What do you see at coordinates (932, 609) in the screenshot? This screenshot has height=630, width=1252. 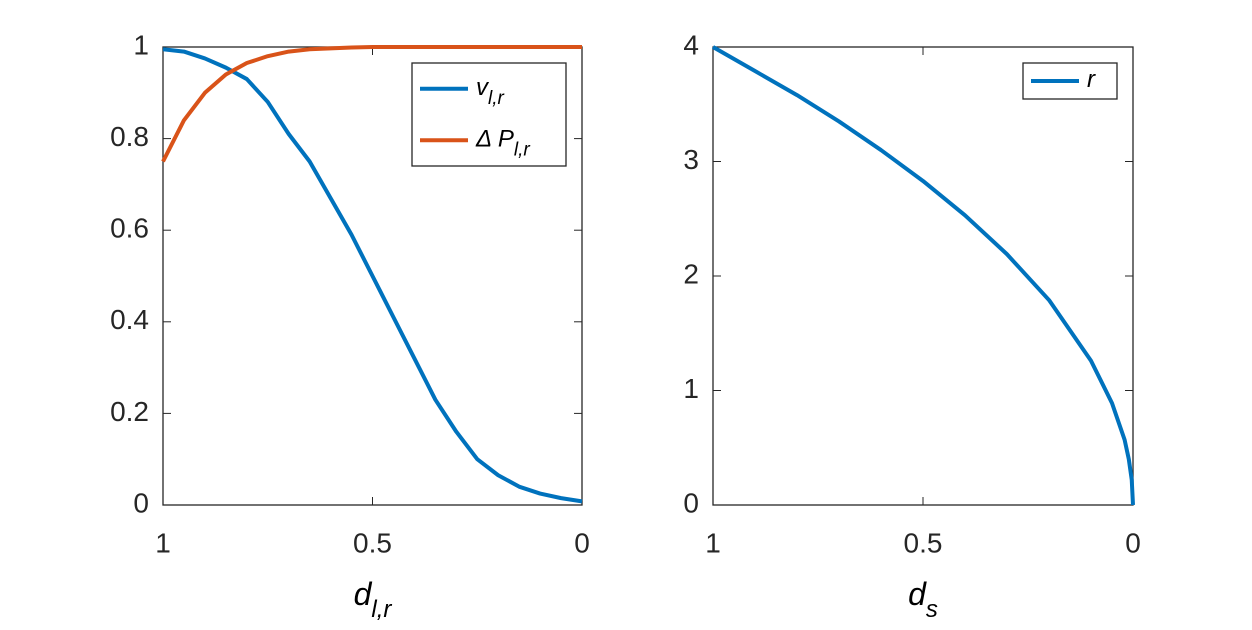 I see `x-axis-label-subscript: s` at bounding box center [932, 609].